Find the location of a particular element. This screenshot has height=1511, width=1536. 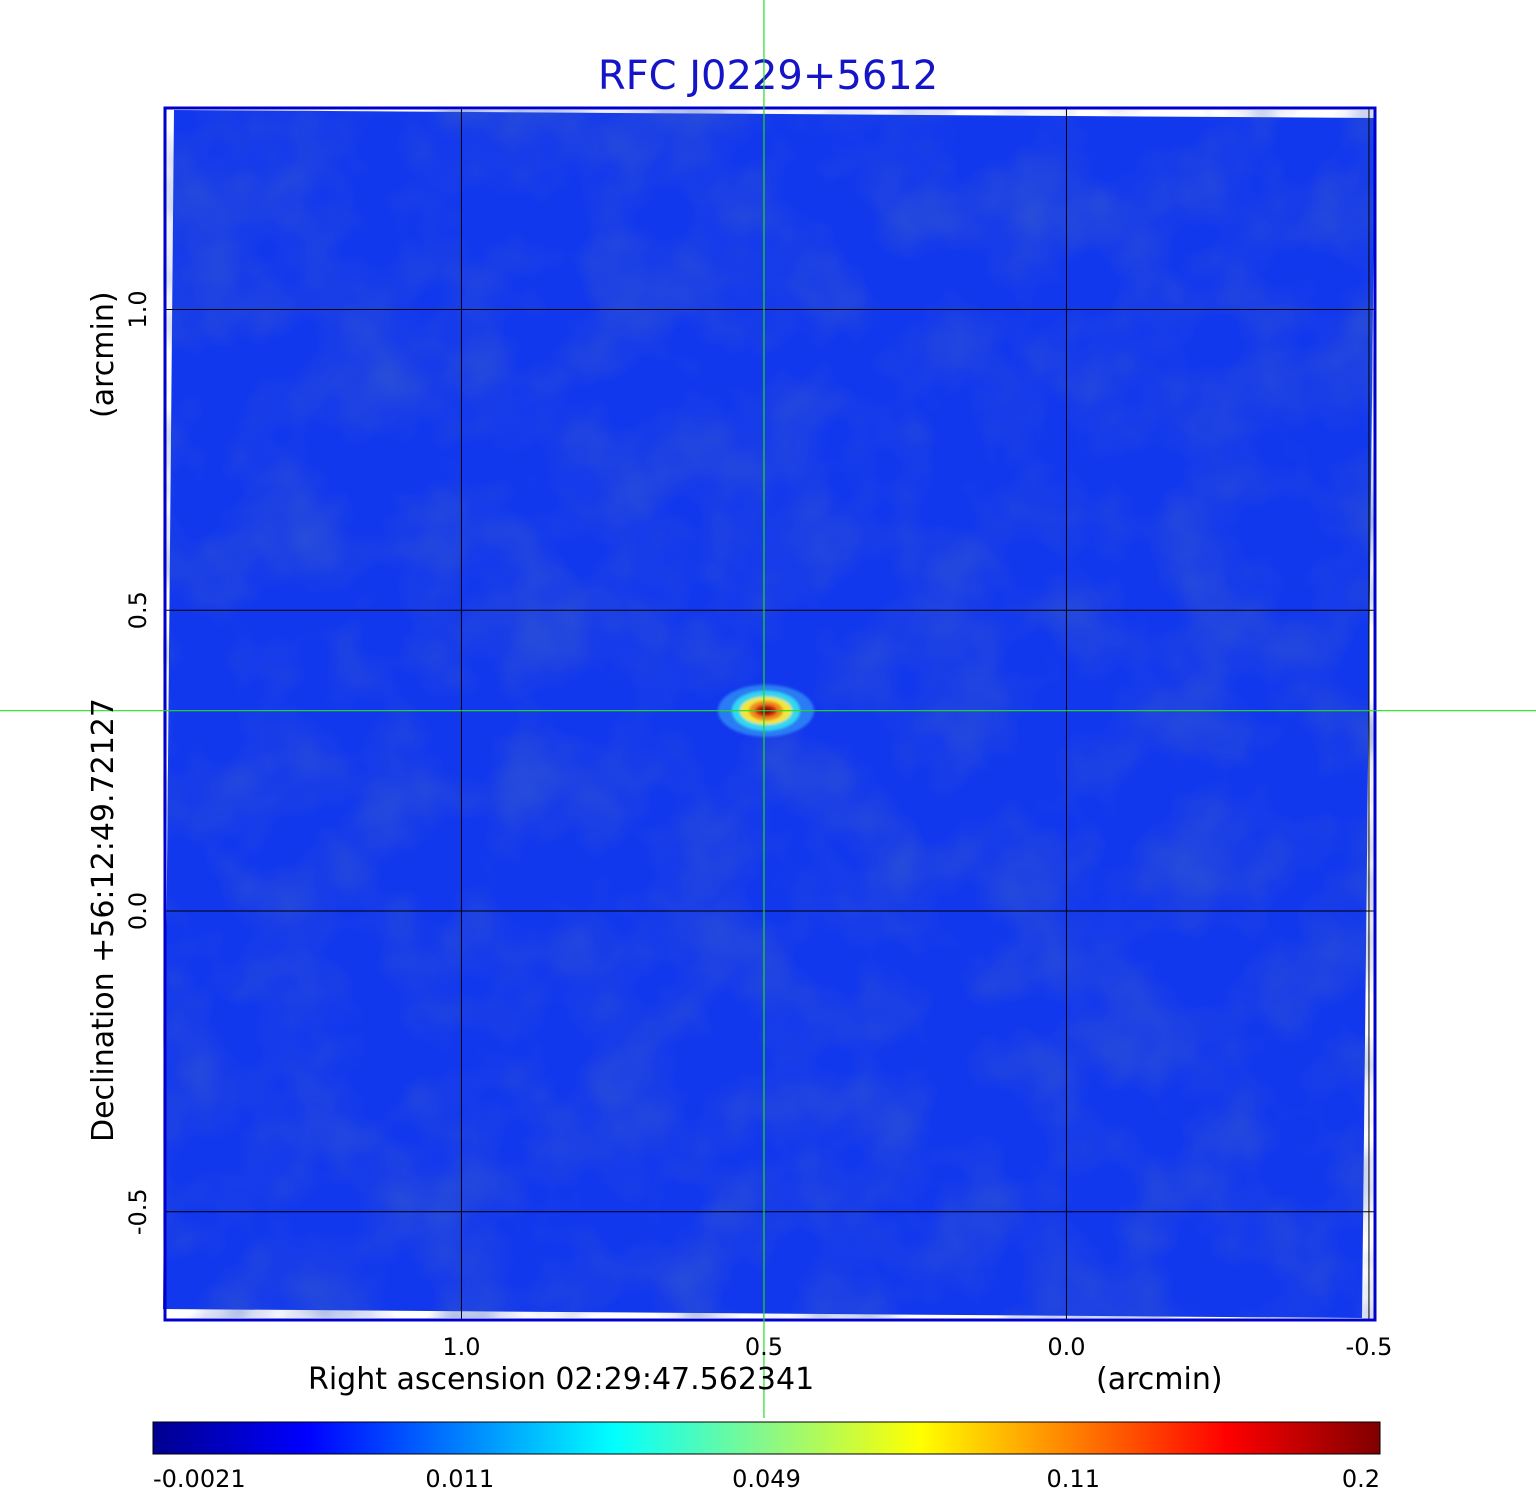

colorbar-tick-labels: -0.0021 0.011 0.049 0.11 0.2 is located at coordinates (766, 1479).